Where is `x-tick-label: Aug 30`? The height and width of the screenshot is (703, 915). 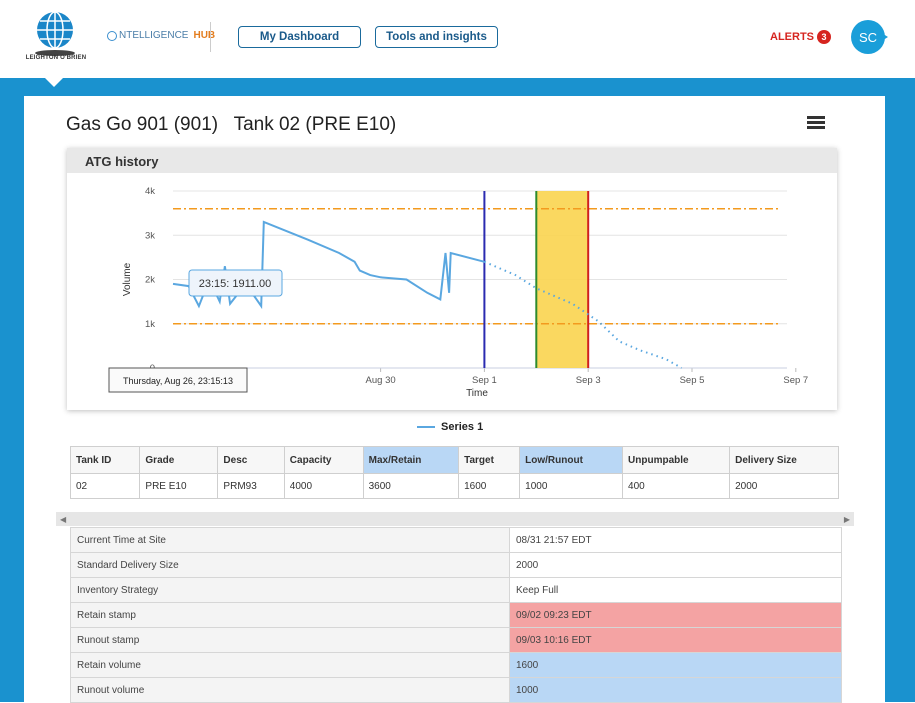 x-tick-label: Aug 30 is located at coordinates (381, 380).